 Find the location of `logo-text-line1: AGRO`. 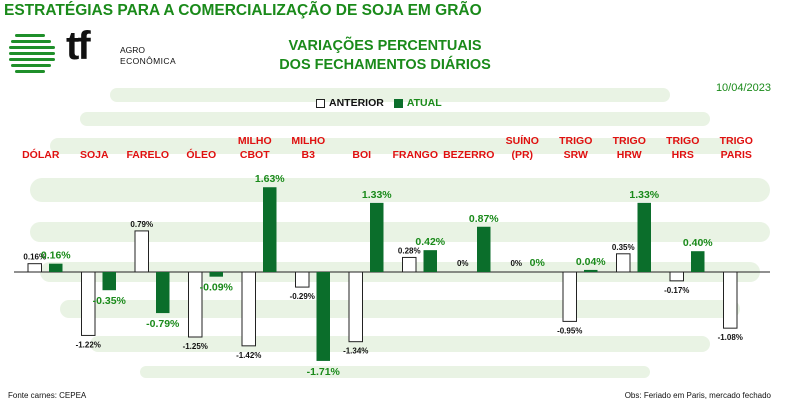

logo-text-line1: AGRO is located at coordinates (133, 50).